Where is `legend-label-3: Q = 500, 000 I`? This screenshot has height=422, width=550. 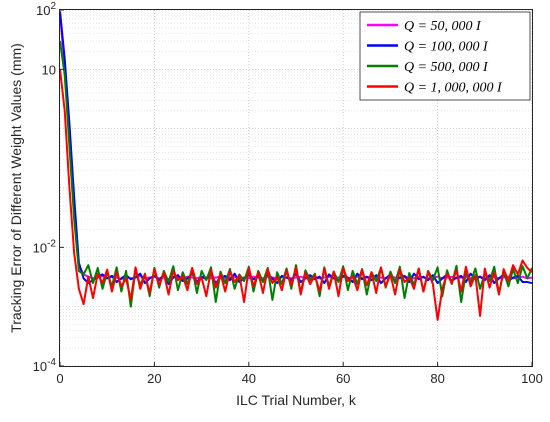
legend-label-3: Q = 500, 000 I is located at coordinates (446, 67).